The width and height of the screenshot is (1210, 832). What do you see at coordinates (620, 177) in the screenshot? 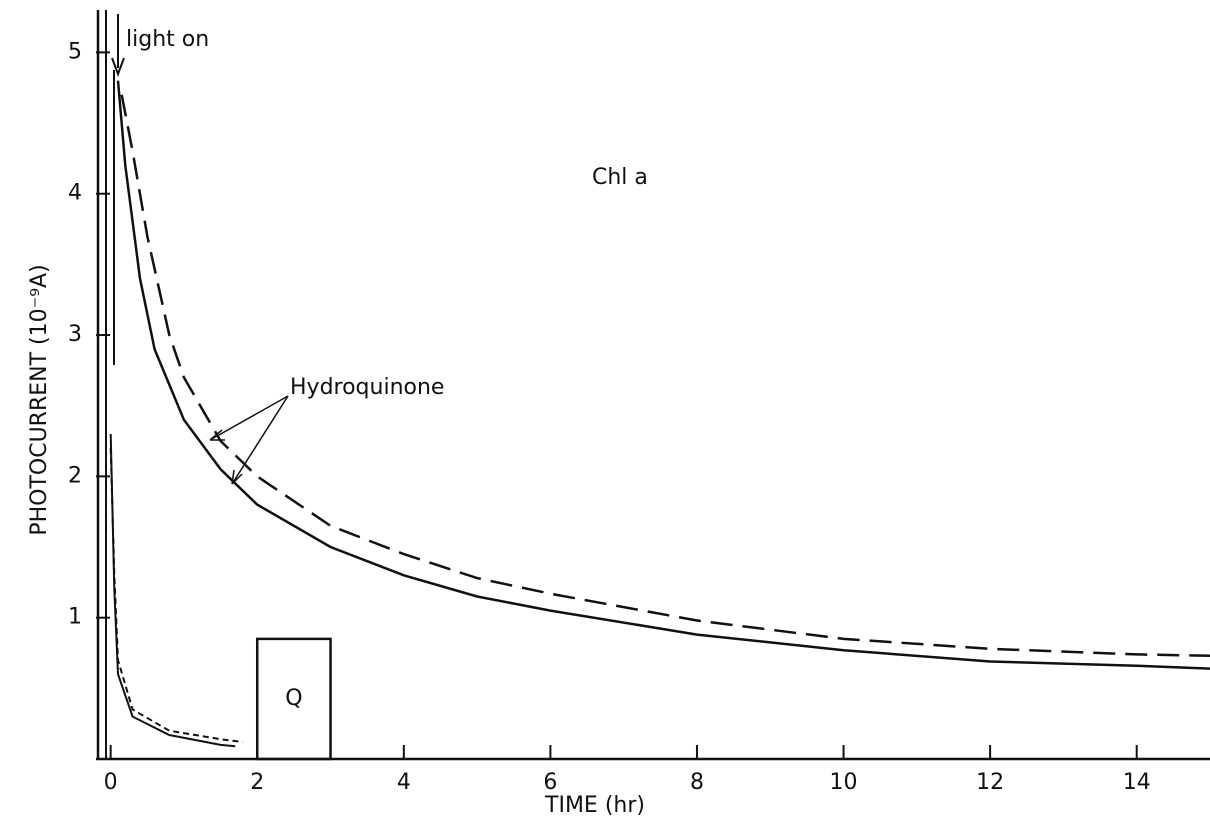
I see `sample-label: Chl a` at bounding box center [620, 177].